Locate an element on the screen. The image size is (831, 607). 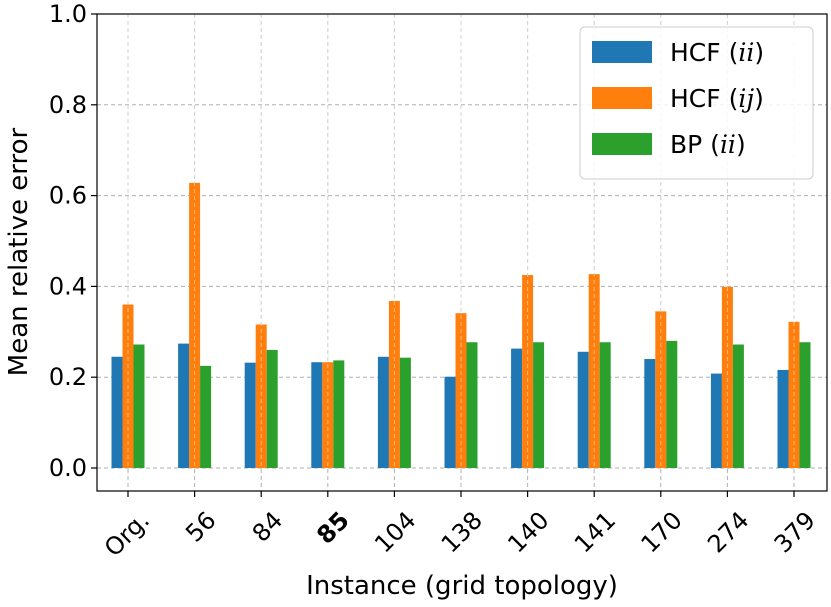
y-tick-label: 0.4 is located at coordinates (68, 286).